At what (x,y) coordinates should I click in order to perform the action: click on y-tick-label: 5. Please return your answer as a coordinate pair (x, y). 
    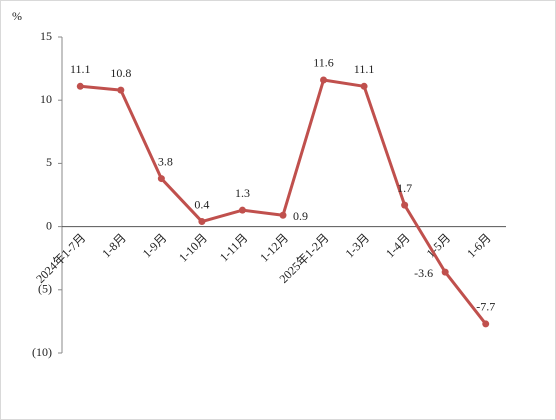
    Looking at the image, I should click on (49, 162).